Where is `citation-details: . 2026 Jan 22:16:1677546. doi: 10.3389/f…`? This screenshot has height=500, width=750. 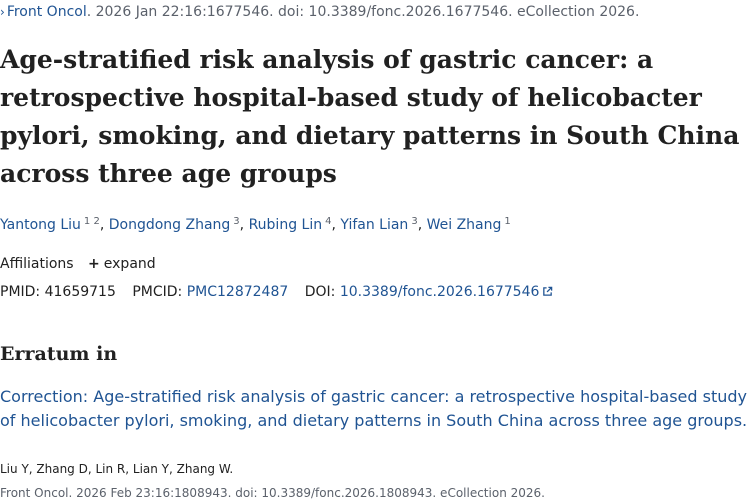 citation-details: . 2026 Jan 22:16:1677546. doi: 10.3389/f… is located at coordinates (363, 12).